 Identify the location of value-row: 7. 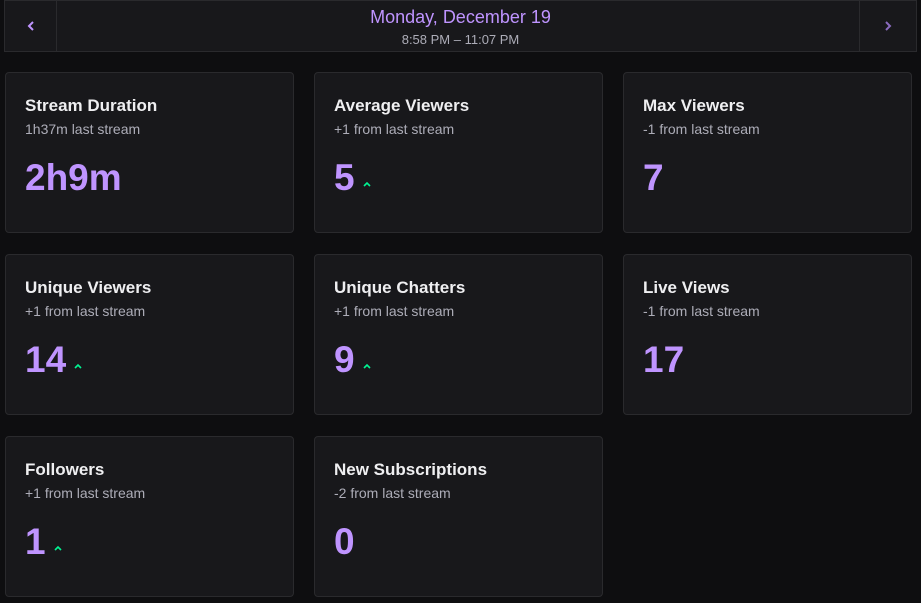
(767, 178).